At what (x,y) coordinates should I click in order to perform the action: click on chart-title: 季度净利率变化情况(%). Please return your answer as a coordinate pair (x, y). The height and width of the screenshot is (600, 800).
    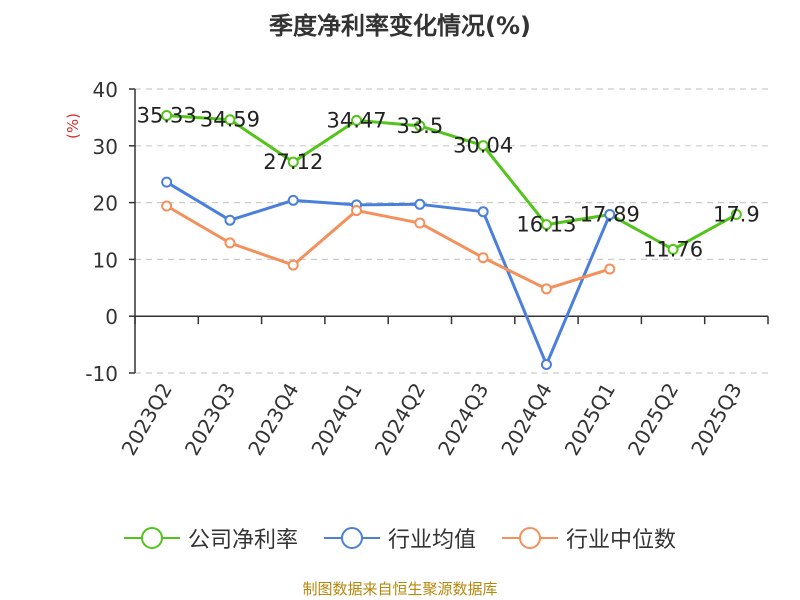
    Looking at the image, I should click on (400, 26).